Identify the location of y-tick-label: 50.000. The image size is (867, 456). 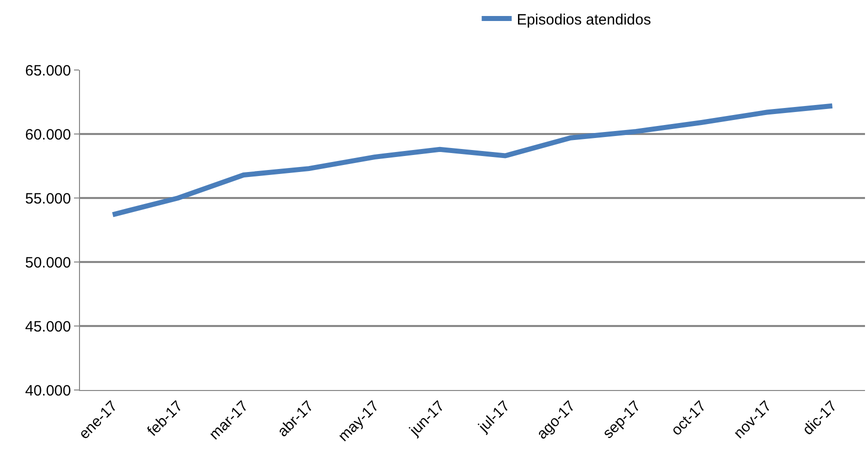
(48, 263).